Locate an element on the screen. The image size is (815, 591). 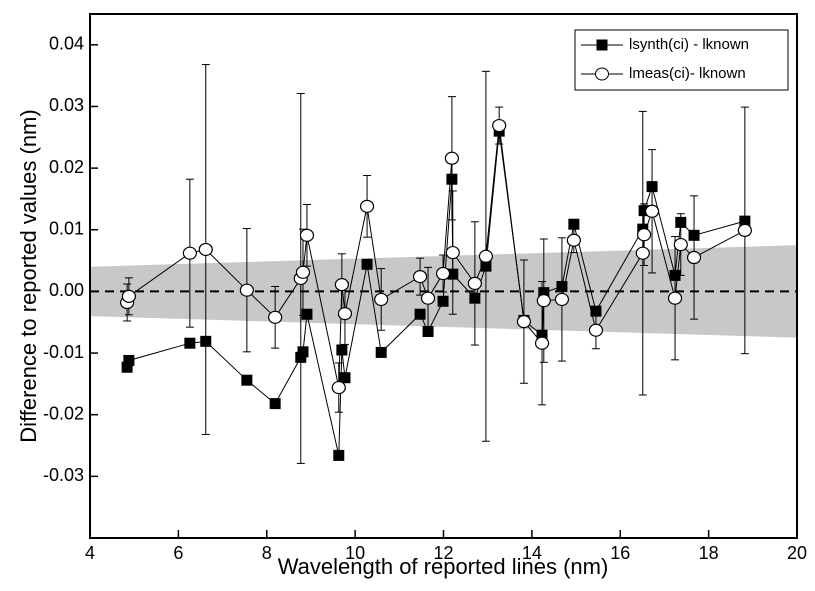
y-axis-label: Difference to reported values (nm) is located at coordinates (28, 275).